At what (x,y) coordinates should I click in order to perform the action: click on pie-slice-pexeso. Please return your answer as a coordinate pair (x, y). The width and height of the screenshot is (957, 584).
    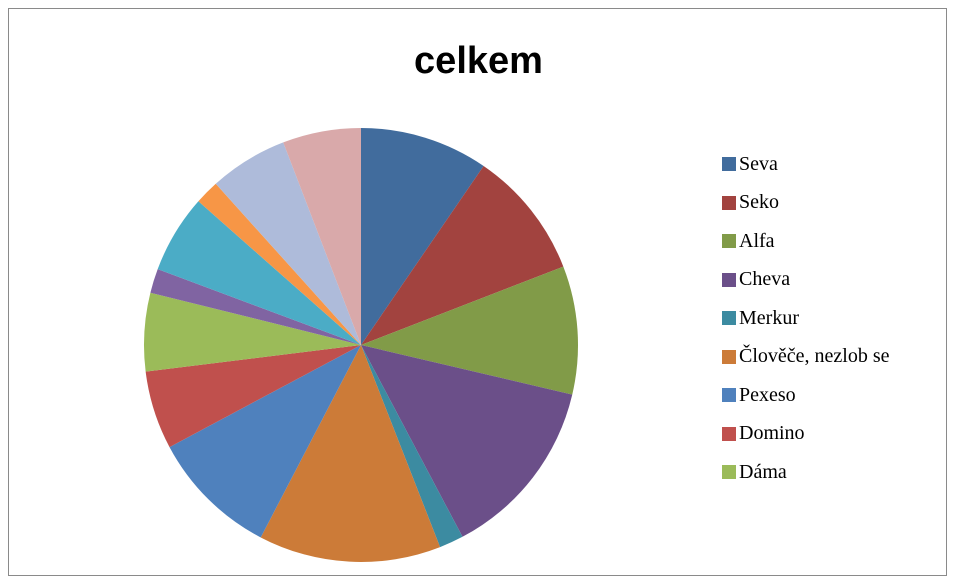
    Looking at the image, I should click on (265, 441).